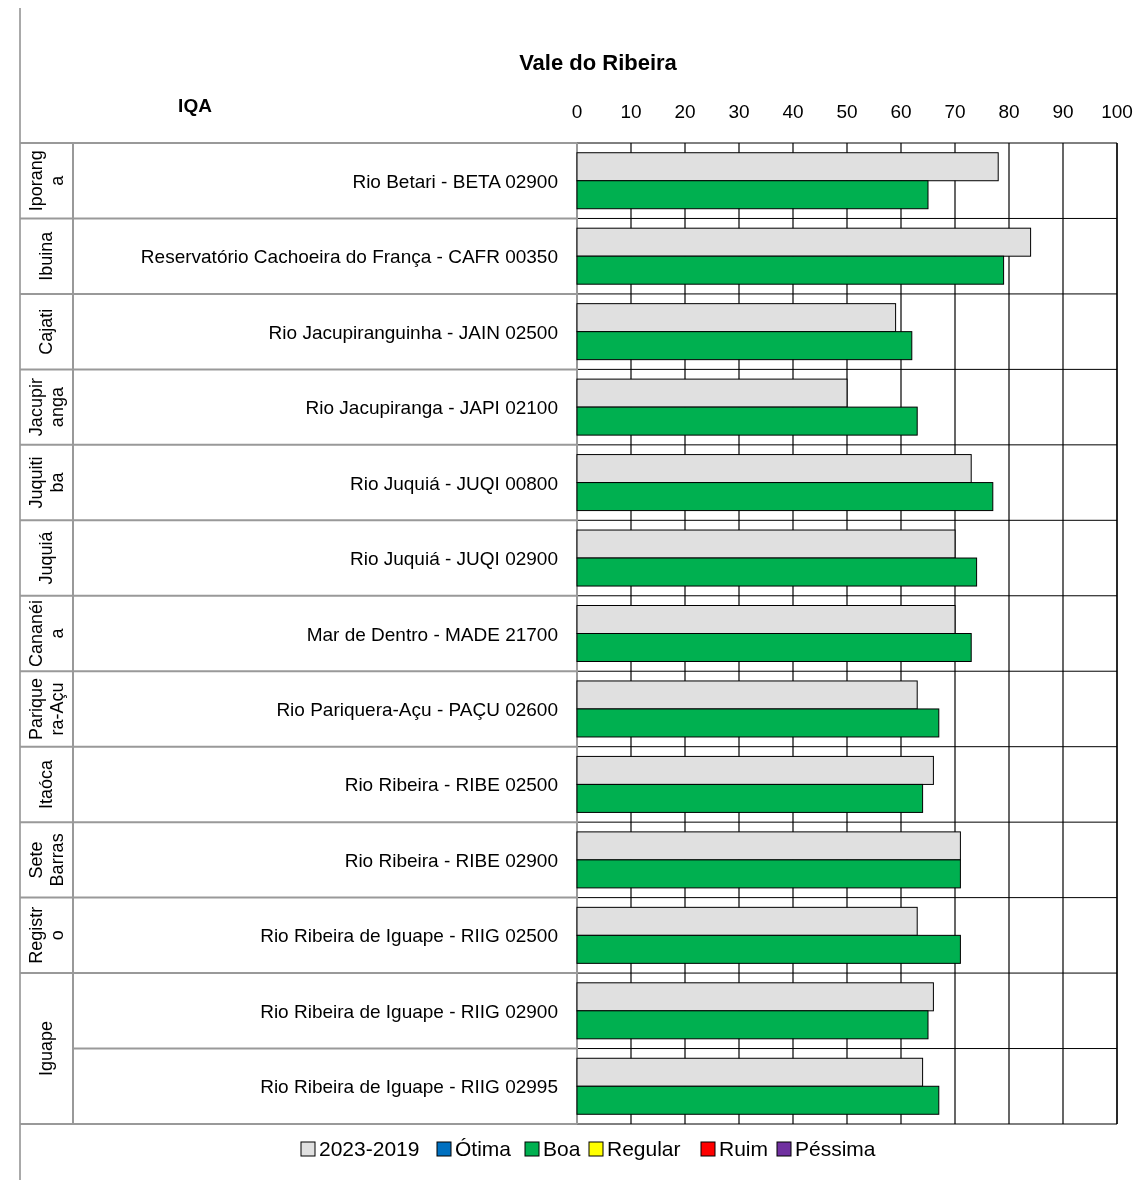 Image resolution: width=1134 pixels, height=1180 pixels. Describe the element at coordinates (409, 1087) in the screenshot. I see `y-tick-label: Rio Ribeira de Iguape - RIIG 02995` at that location.